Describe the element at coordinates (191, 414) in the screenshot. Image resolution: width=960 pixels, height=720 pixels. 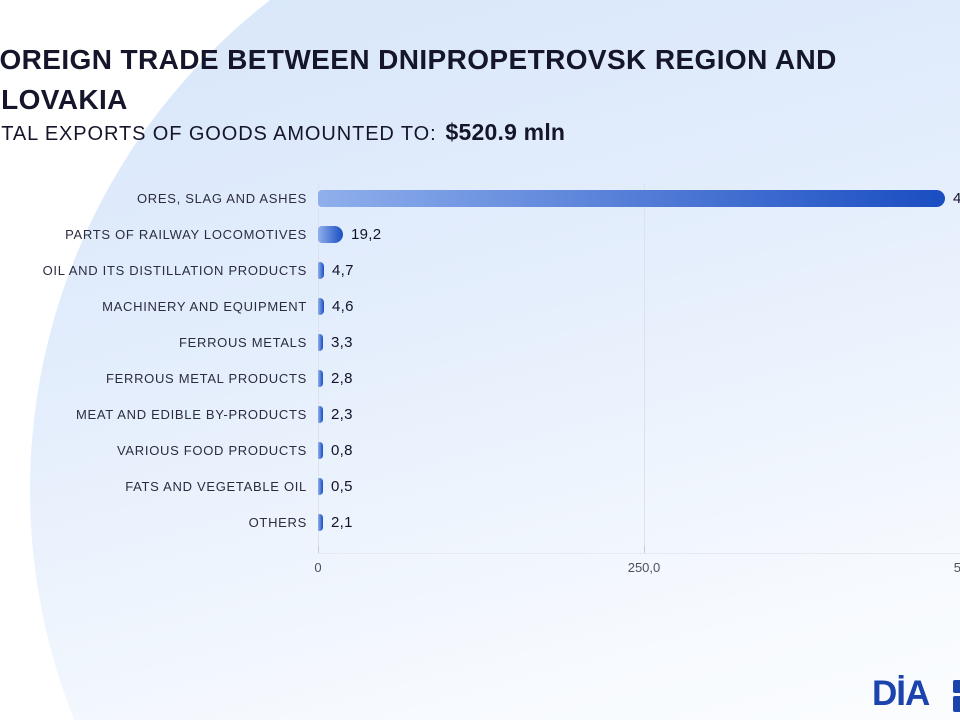
I see `category-label: MEAT AND EDIBLE BY-PRODUCTS` at that location.